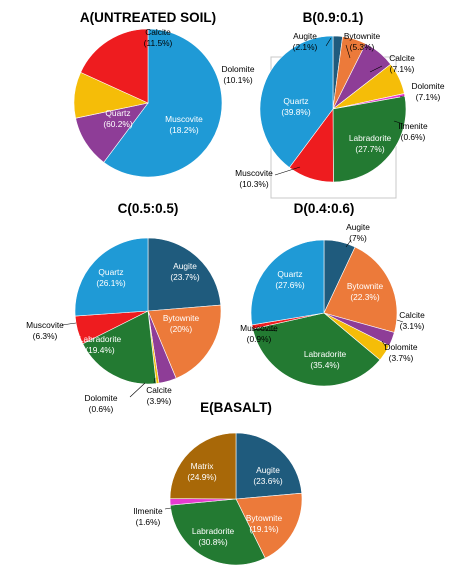  What do you see at coordinates (45, 336) in the screenshot?
I see `slice-percent: (6.3%)` at bounding box center [45, 336].